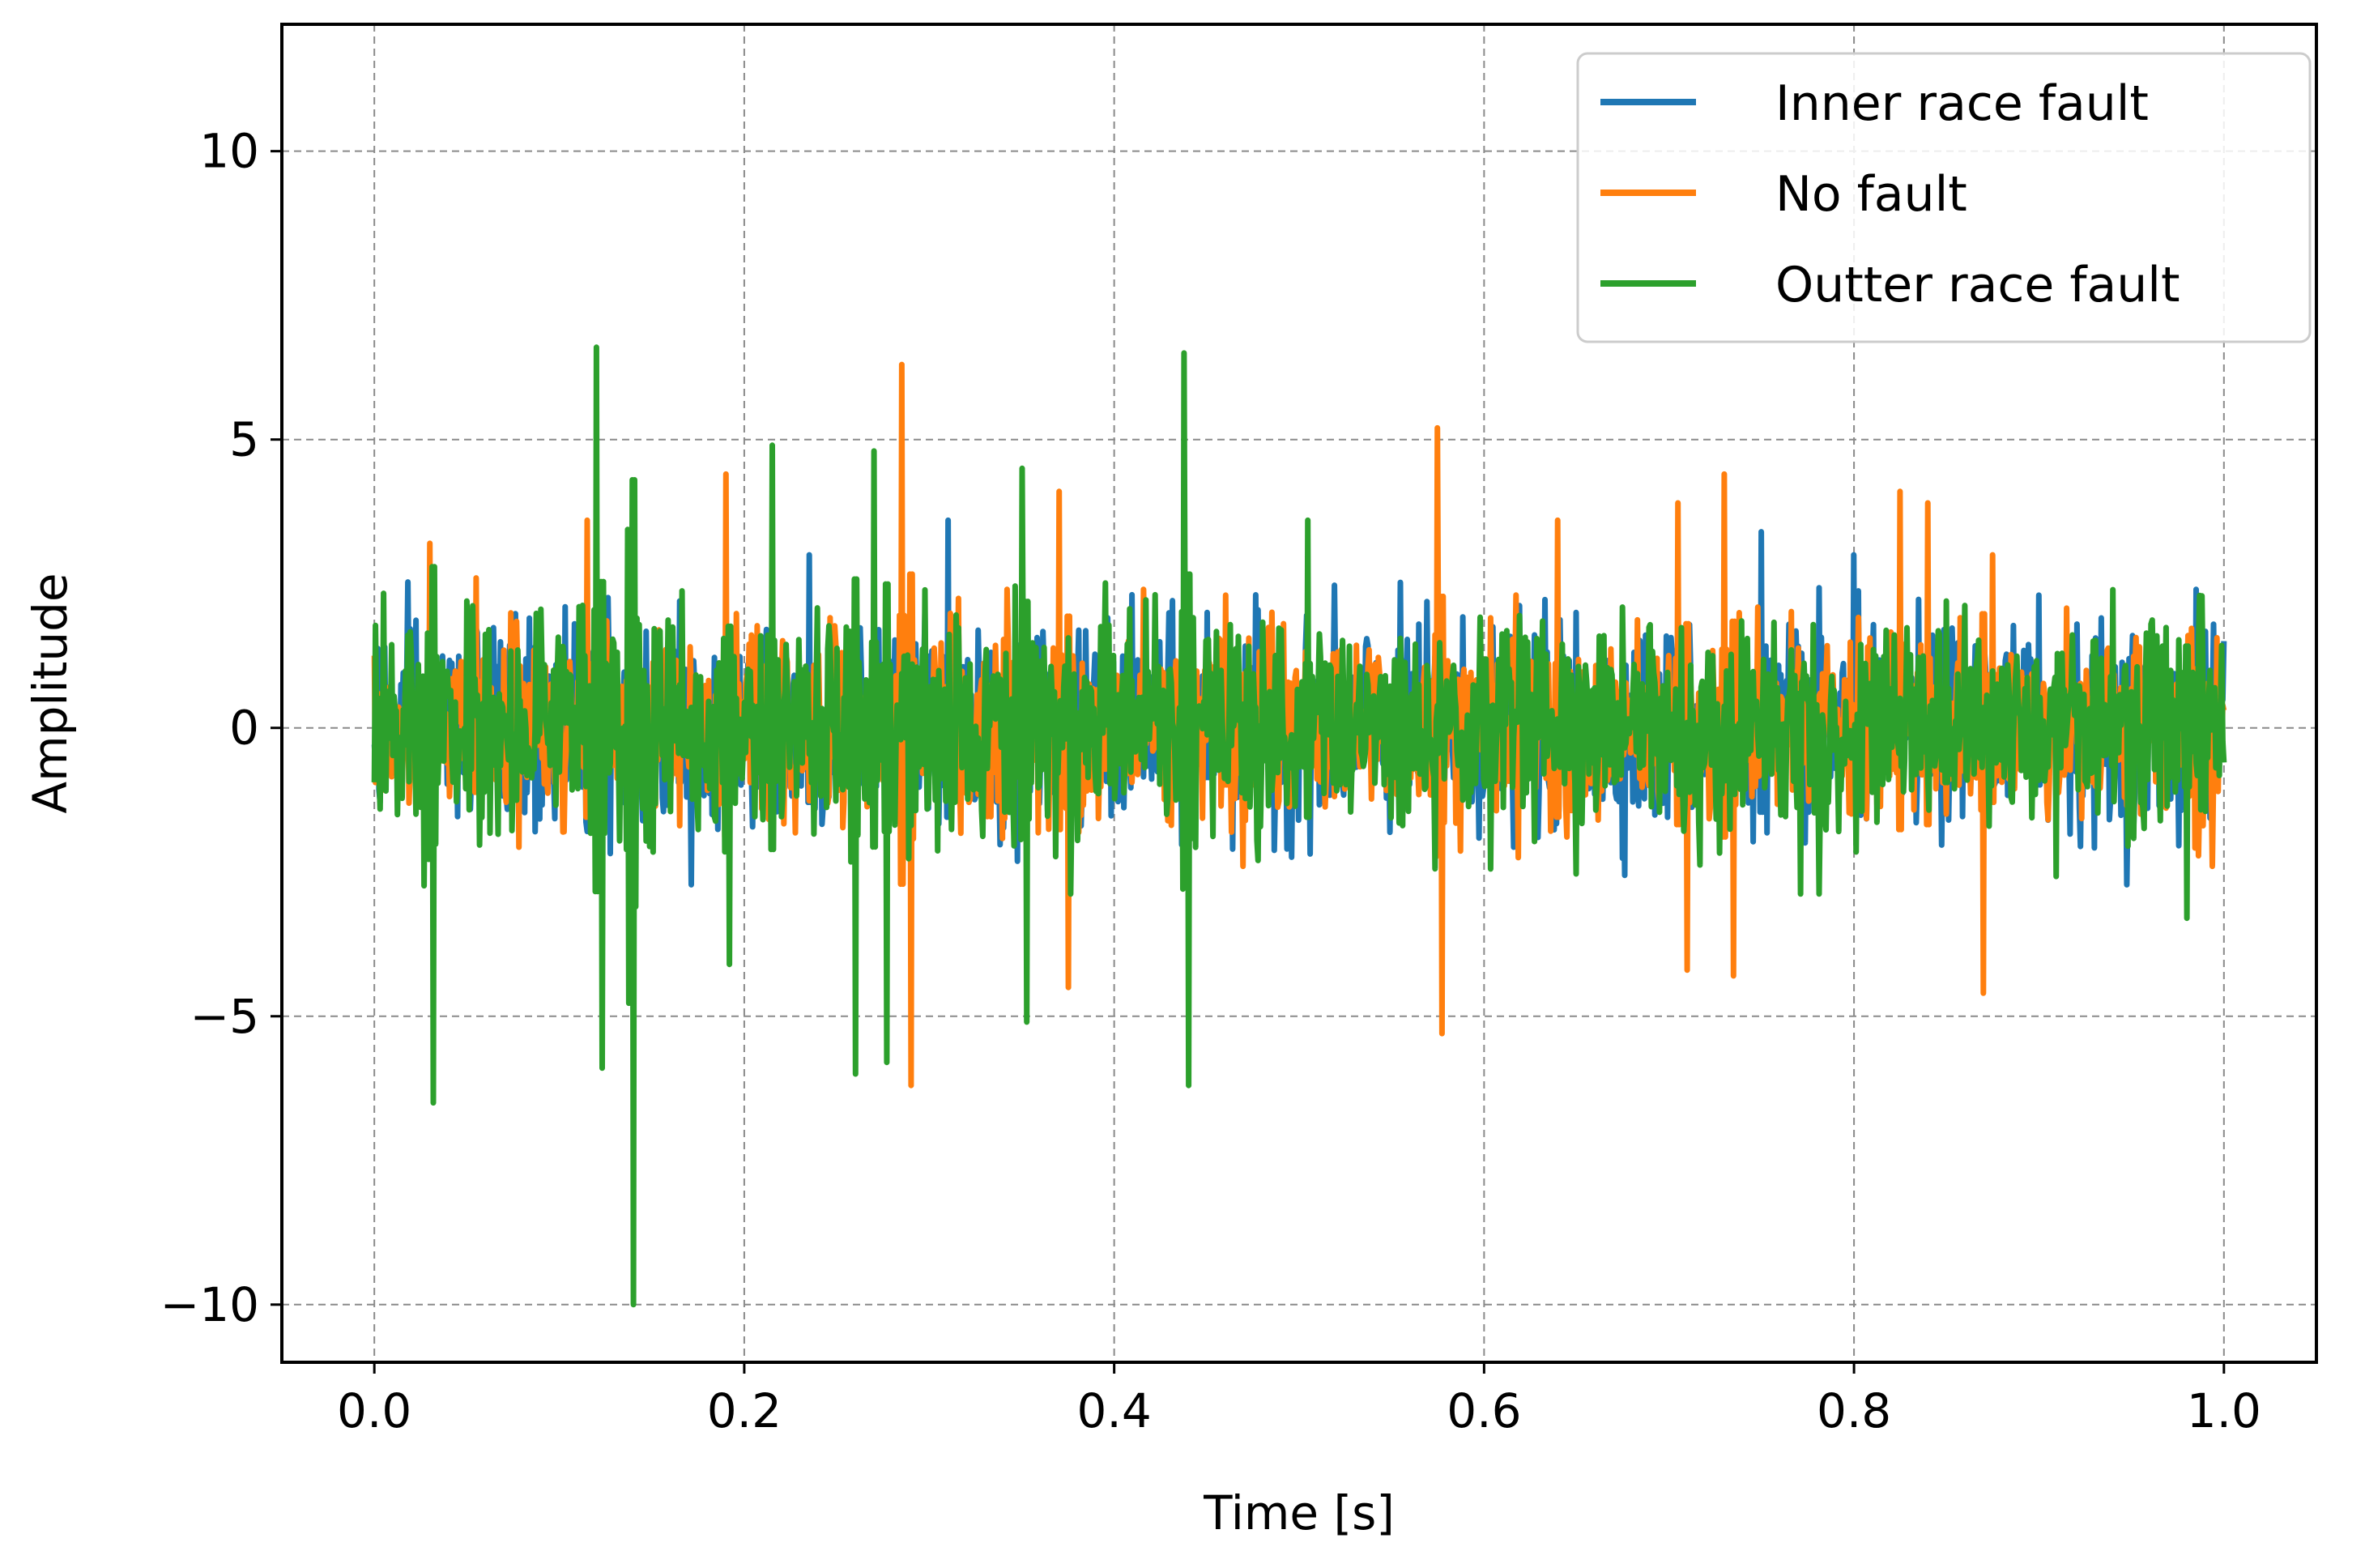  Describe the element at coordinates (2224, 1410) in the screenshot. I see `x-tick-label: 1.0` at that location.